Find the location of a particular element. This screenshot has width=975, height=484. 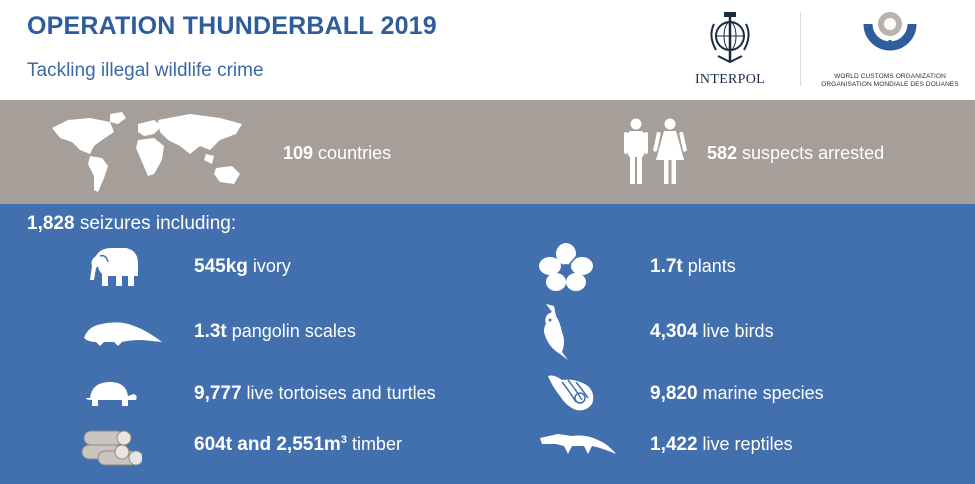

item-timber: 604t and 2,551m3 timber is located at coordinates (298, 445).